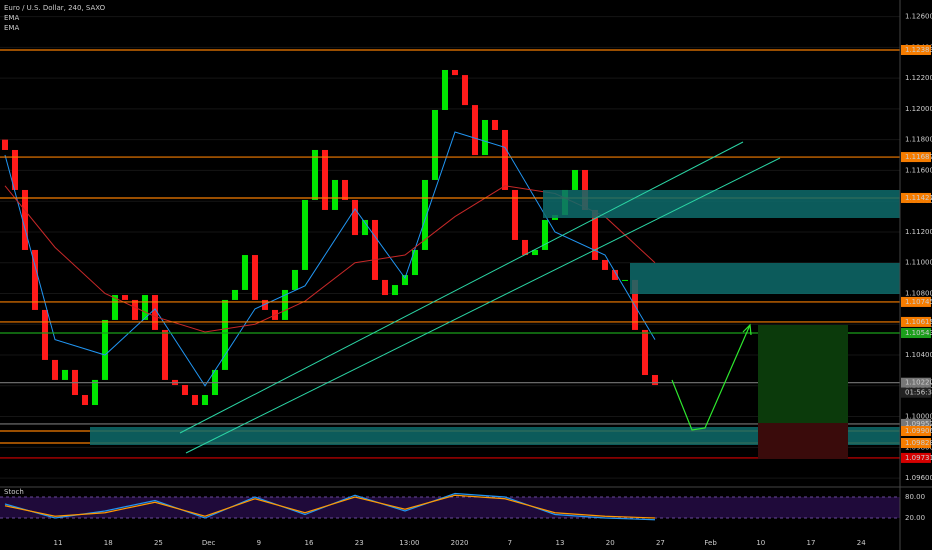  Describe the element at coordinates (711, 377) in the screenshot. I see `projection-arrow` at that location.